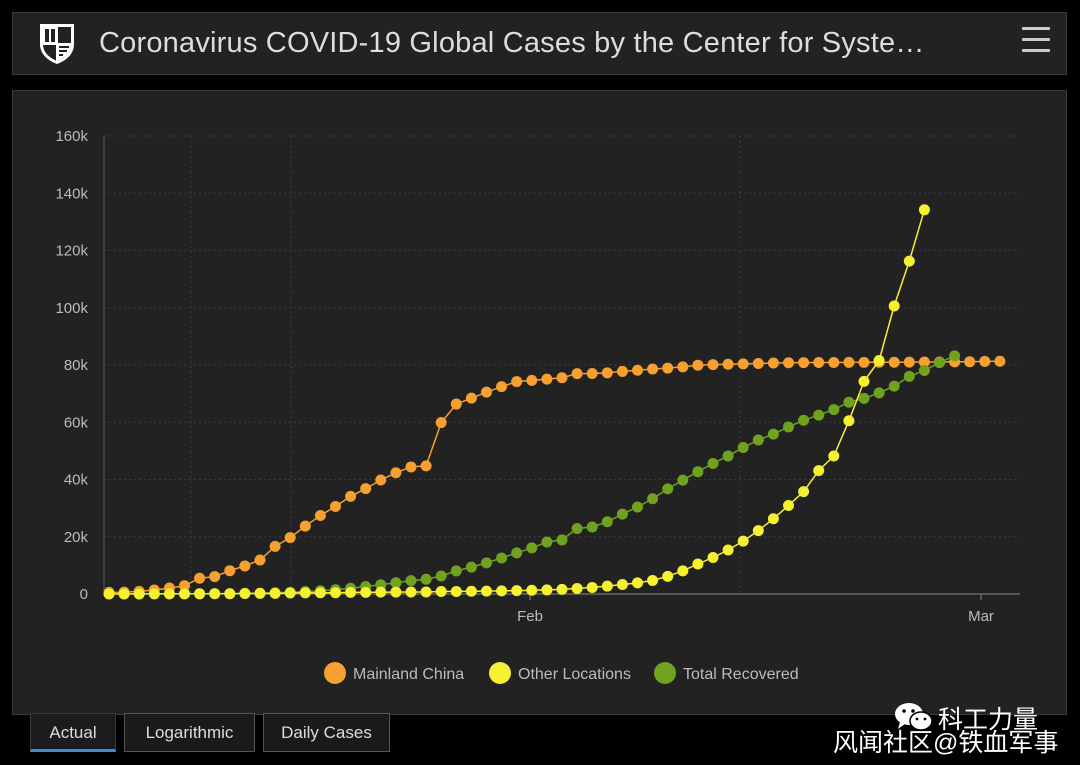 The image size is (1080, 765). I want to click on tab-logarithmic: Logarithmic, so click(189, 732).